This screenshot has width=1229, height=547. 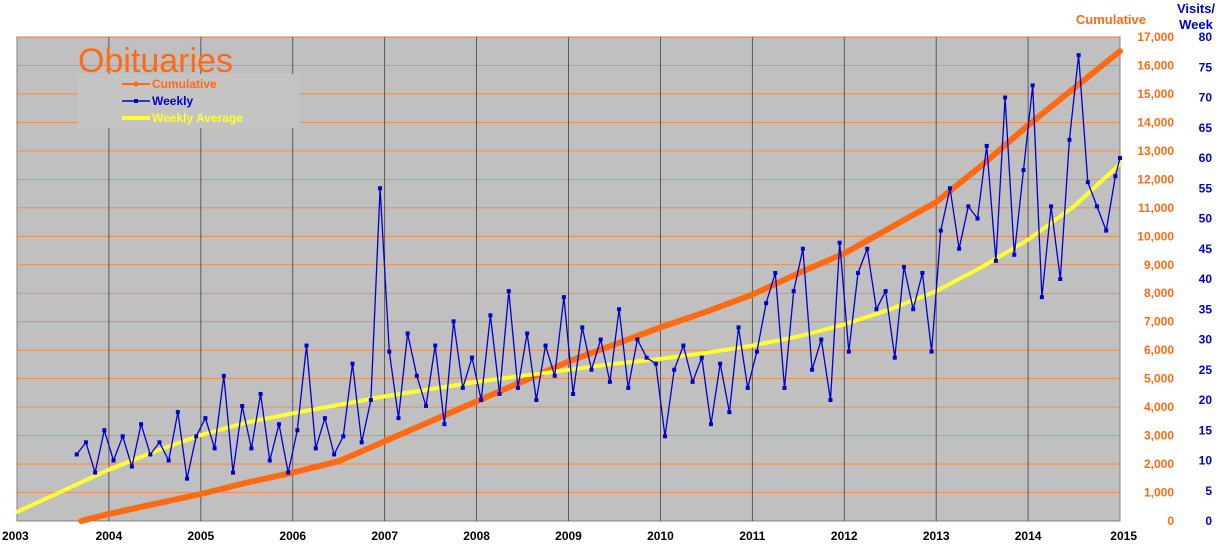 What do you see at coordinates (1159, 436) in the screenshot?
I see `left-tick-label: 3,000` at bounding box center [1159, 436].